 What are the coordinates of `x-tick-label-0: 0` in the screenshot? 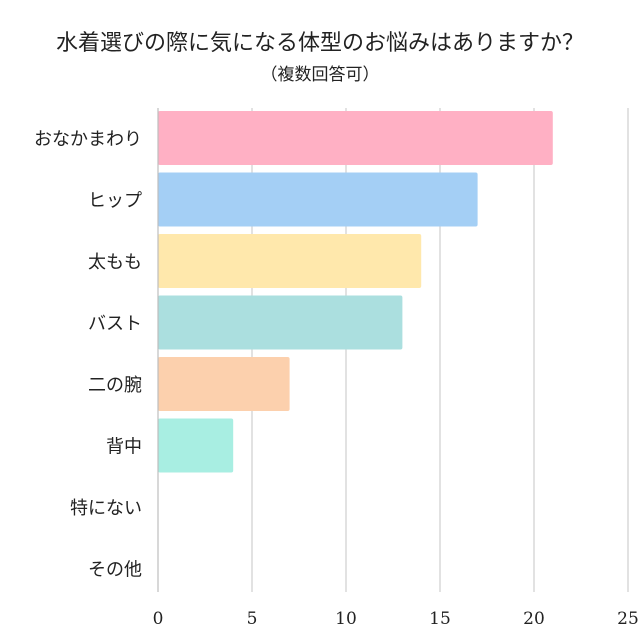 It's located at (158, 619).